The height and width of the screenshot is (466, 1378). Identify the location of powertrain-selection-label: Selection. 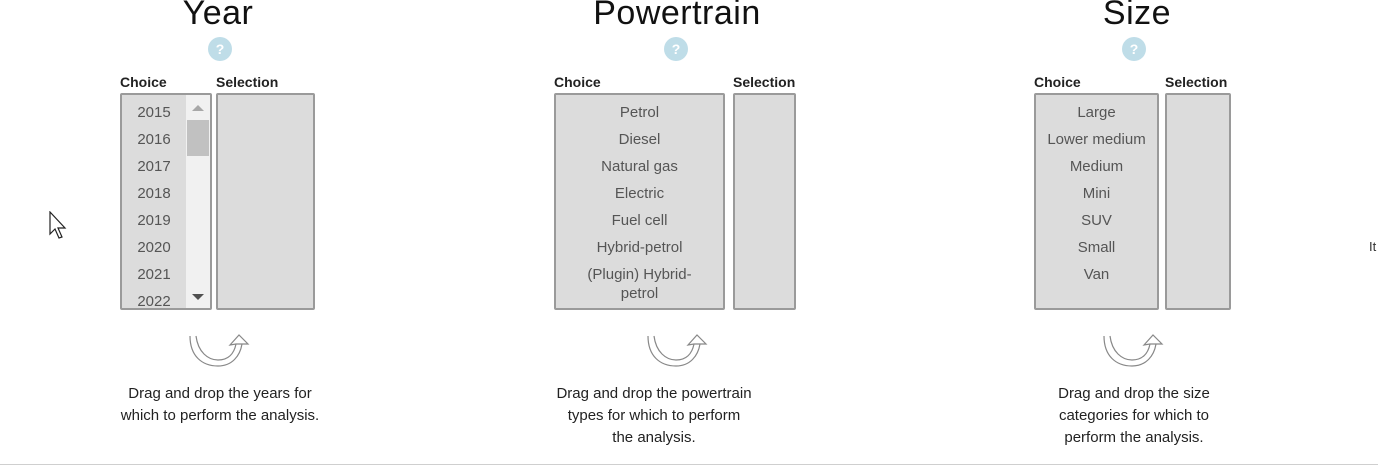
(764, 82).